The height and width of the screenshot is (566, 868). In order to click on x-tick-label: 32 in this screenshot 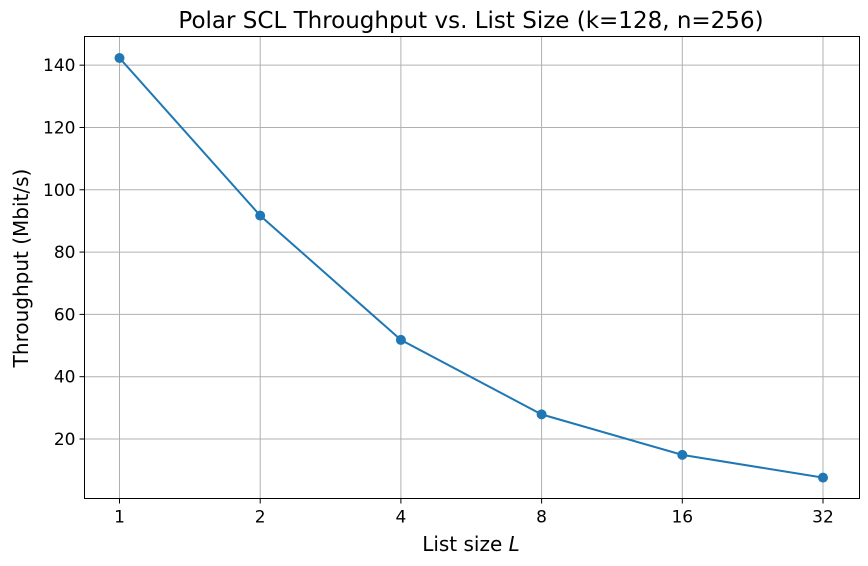, I will do `click(823, 518)`.